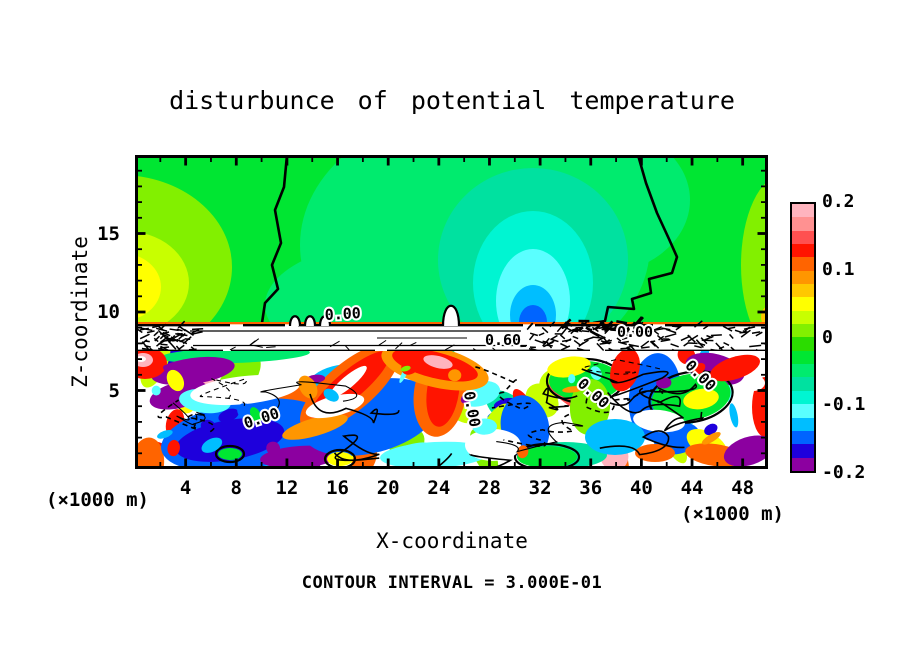 This screenshot has width=904, height=654. What do you see at coordinates (452, 541) in the screenshot?
I see `x-axis-label: X-coordinate` at bounding box center [452, 541].